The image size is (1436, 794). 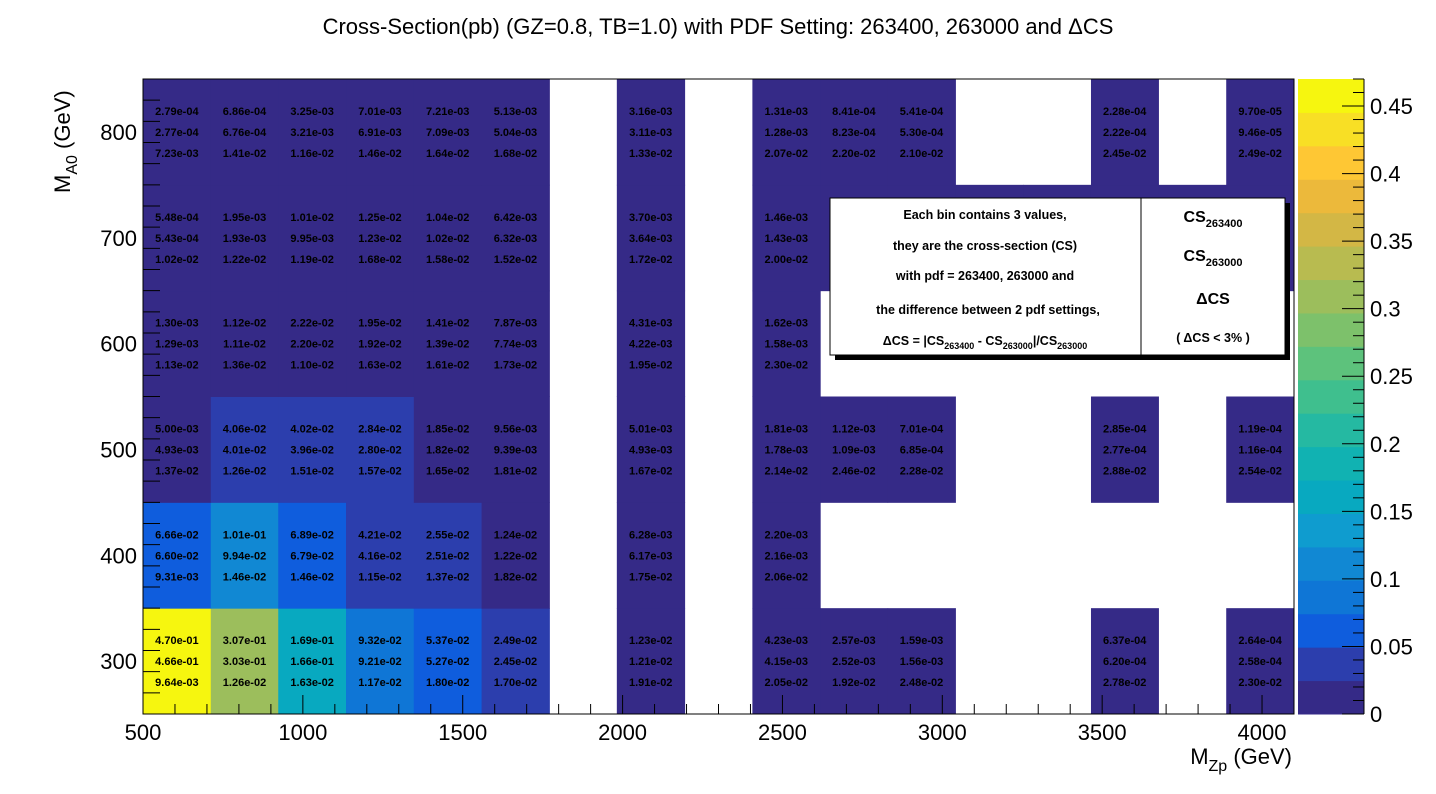 I want to click on bin-value-label: 2.57e-03, so click(x=853, y=641).